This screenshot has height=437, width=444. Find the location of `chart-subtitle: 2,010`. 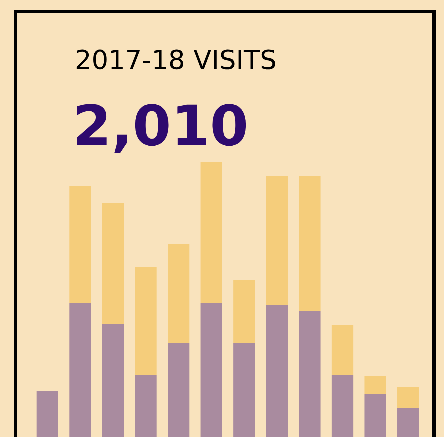

chart-subtitle: 2,010 is located at coordinates (161, 129).